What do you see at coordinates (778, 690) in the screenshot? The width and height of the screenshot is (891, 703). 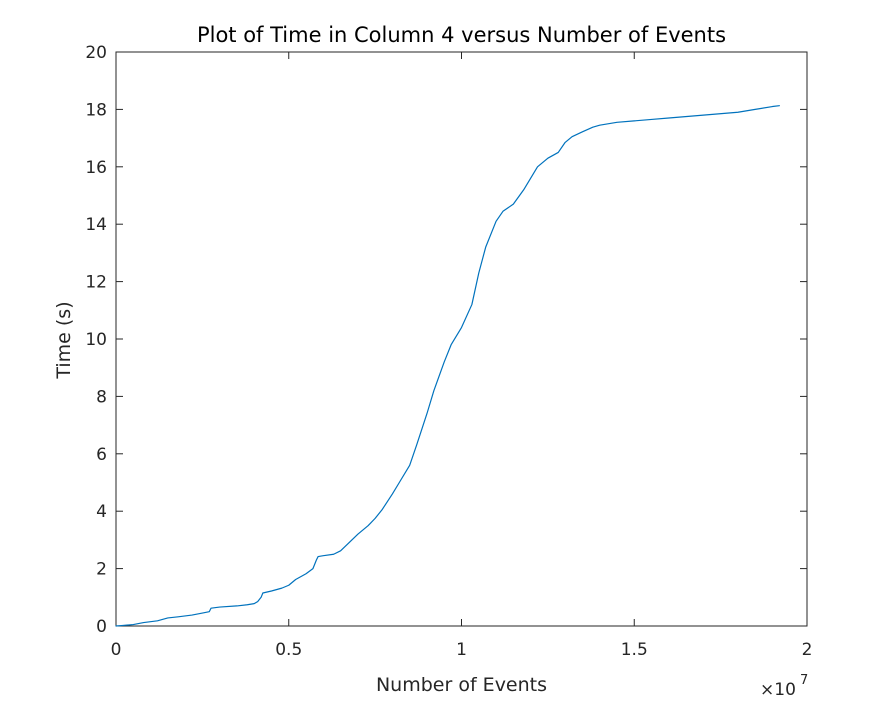 I see `x-axis-exponent-base: ×10` at bounding box center [778, 690].